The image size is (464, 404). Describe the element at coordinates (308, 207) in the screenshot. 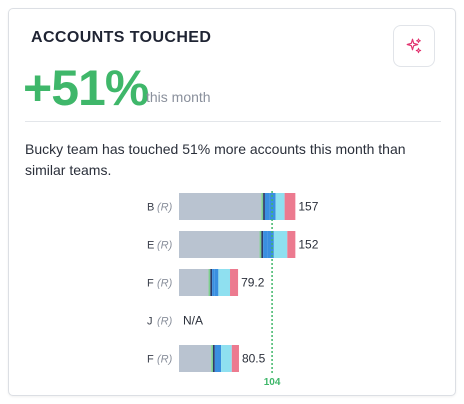

I see `bar-value-label: 157` at that location.